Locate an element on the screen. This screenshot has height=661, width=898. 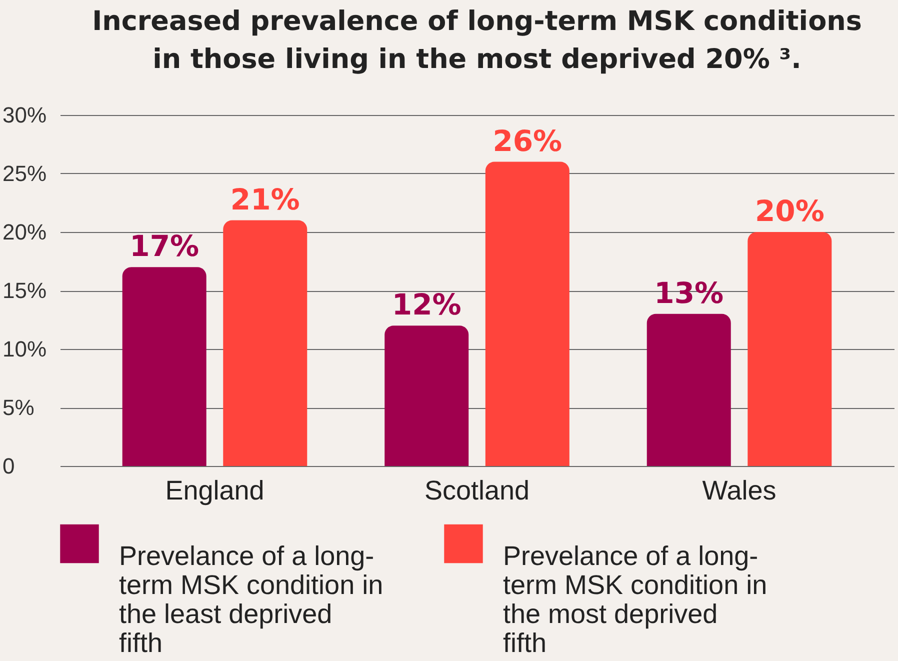
legend-label: Prevelance of a long-term MSK condition in the most deprived fifth is located at coordinates (635, 599).